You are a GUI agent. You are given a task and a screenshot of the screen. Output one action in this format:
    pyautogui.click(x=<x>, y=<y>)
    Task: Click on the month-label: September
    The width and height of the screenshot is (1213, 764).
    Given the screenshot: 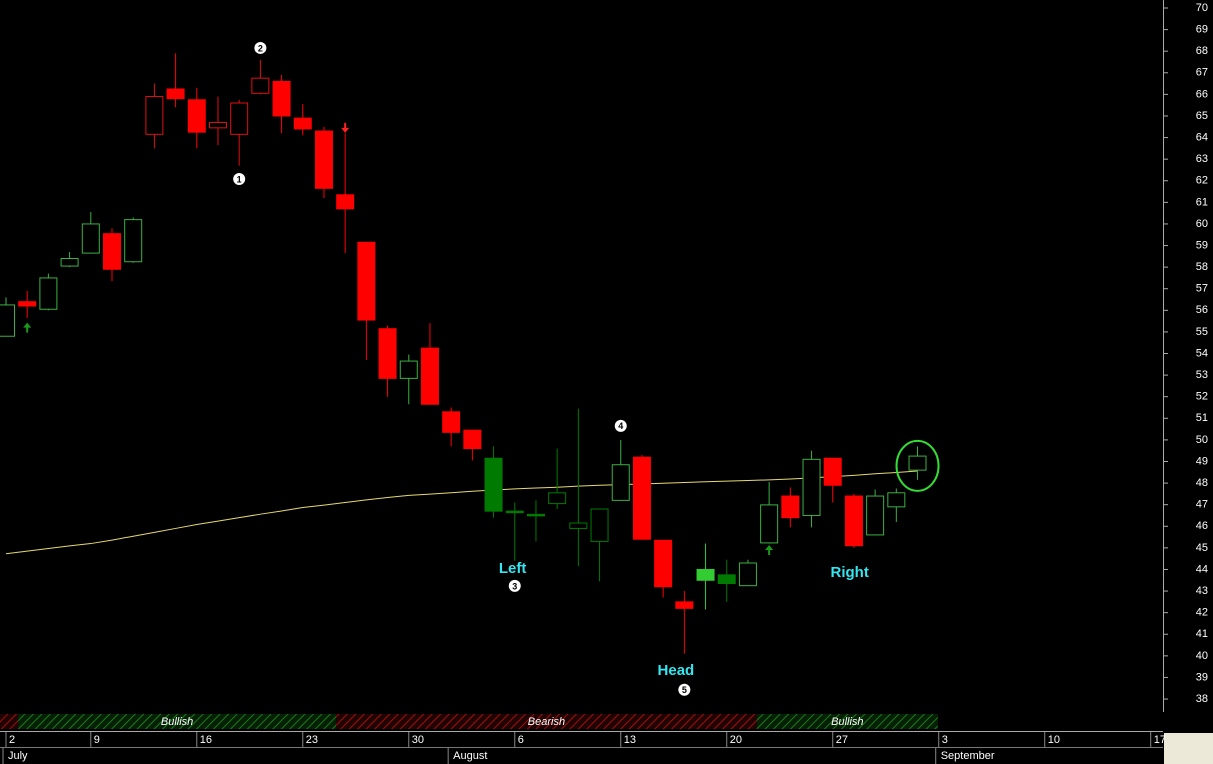 What is the action you would take?
    pyautogui.click(x=968, y=756)
    